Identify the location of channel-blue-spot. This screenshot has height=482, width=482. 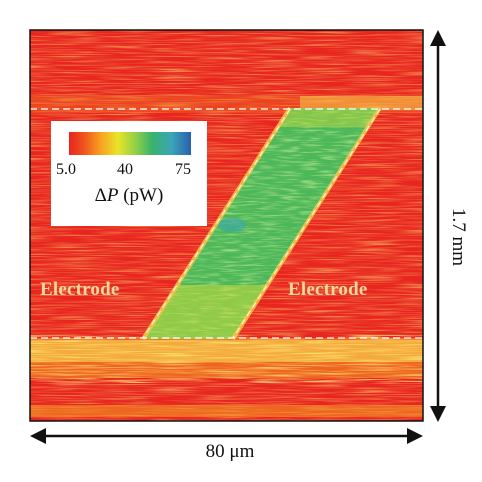
(232, 225).